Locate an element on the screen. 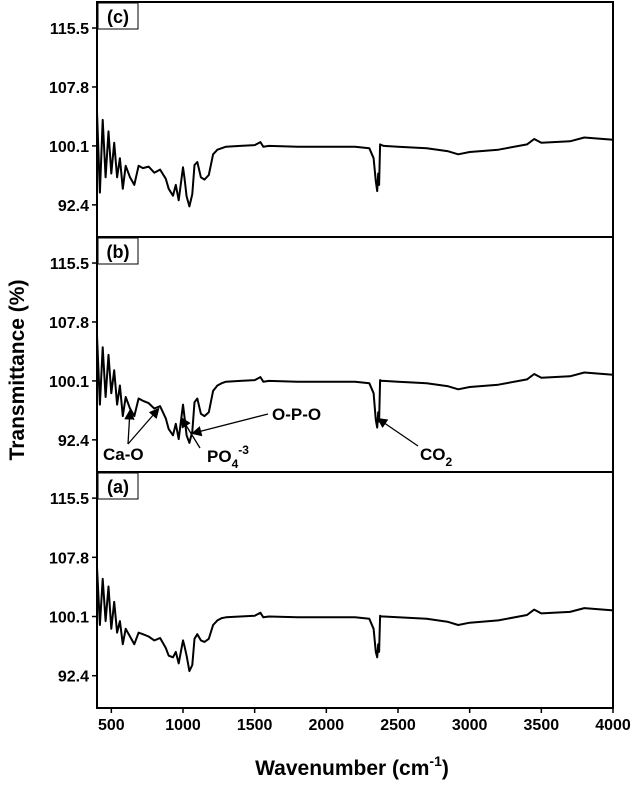 This screenshot has width=640, height=785. annotation-label: CO2 is located at coordinates (436, 457).